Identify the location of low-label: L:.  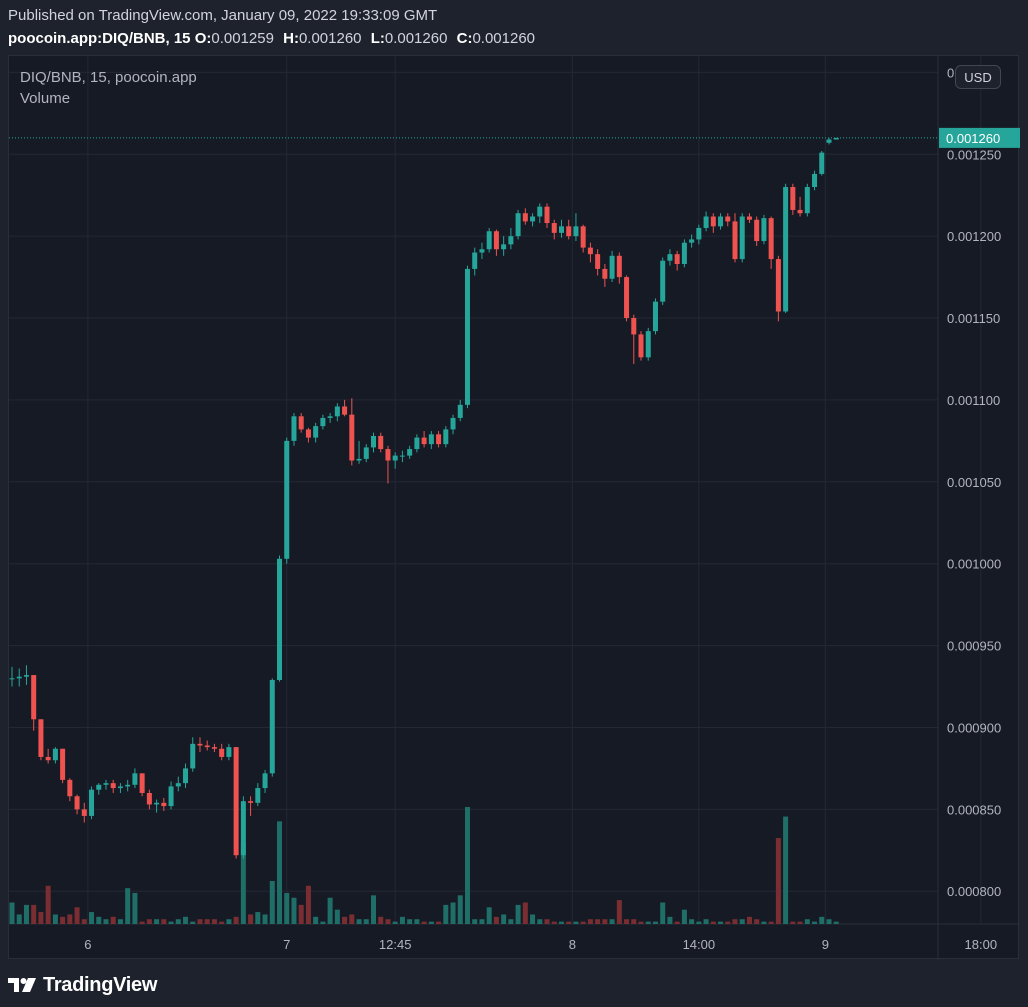
(377, 38).